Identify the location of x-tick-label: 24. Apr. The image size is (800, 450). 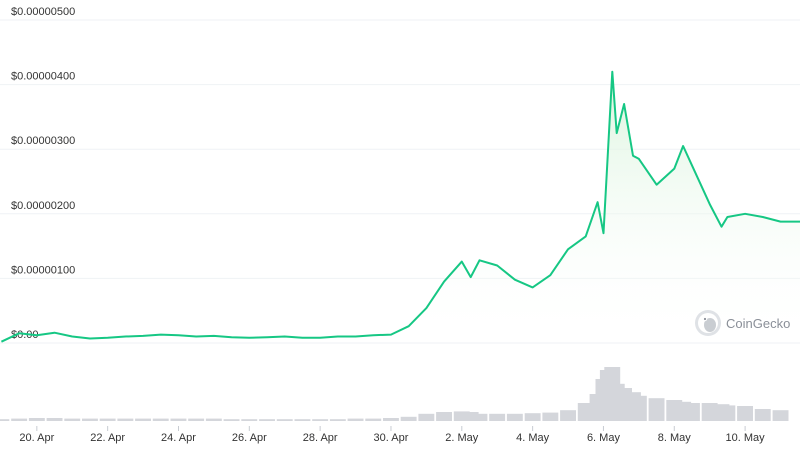
(178, 438).